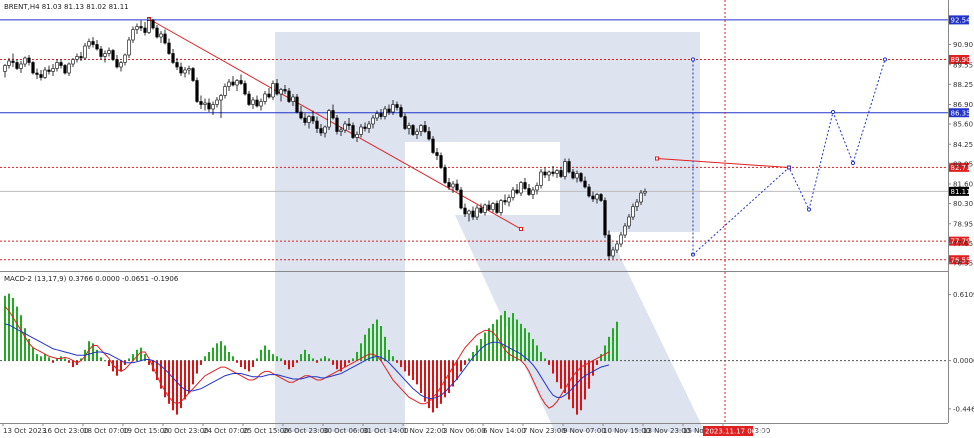 This screenshot has width=974, height=438. What do you see at coordinates (963, 204) in the screenshot?
I see `price-tick-label: 80.30` at bounding box center [963, 204].